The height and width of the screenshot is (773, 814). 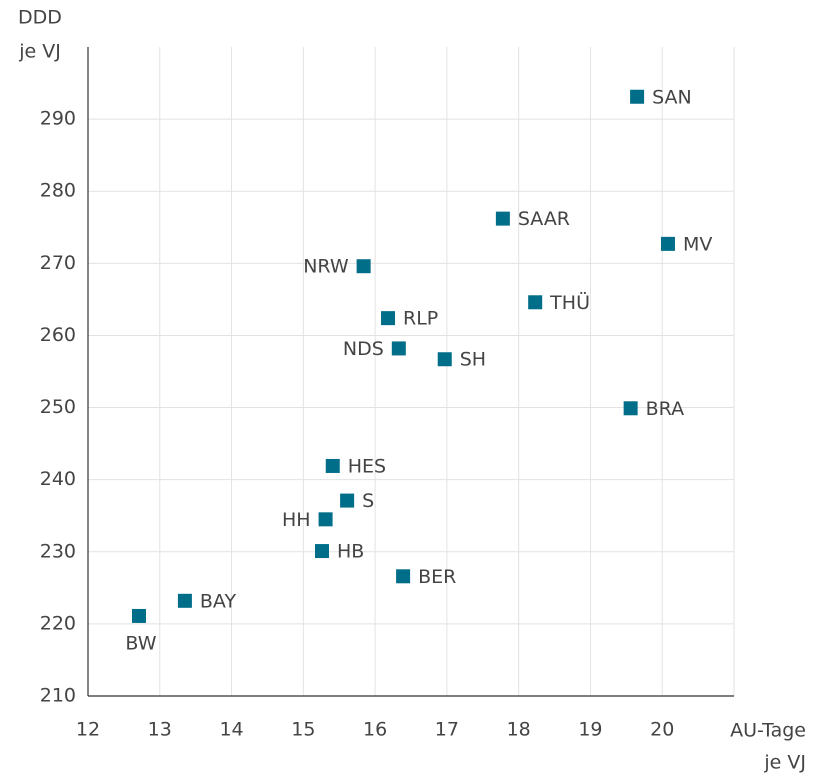 What do you see at coordinates (88, 730) in the screenshot?
I see `x-tick-label: 12` at bounding box center [88, 730].